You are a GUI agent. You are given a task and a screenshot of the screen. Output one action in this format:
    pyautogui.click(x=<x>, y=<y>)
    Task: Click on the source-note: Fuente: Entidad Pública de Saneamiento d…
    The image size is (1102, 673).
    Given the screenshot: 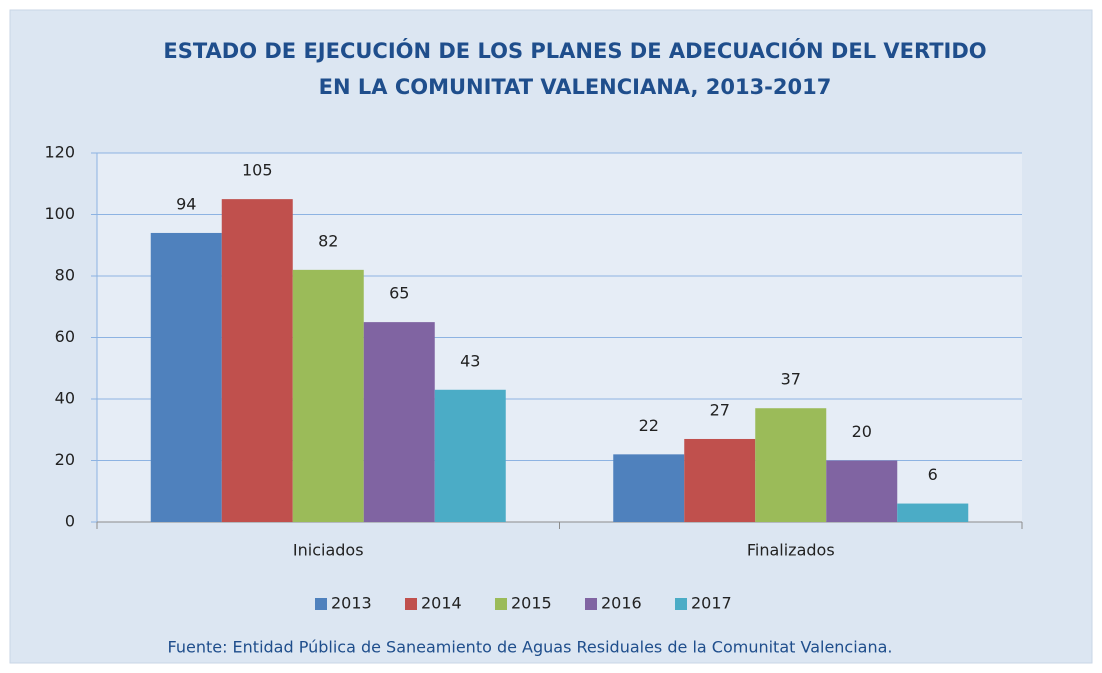 What is the action you would take?
    pyautogui.click(x=530, y=647)
    